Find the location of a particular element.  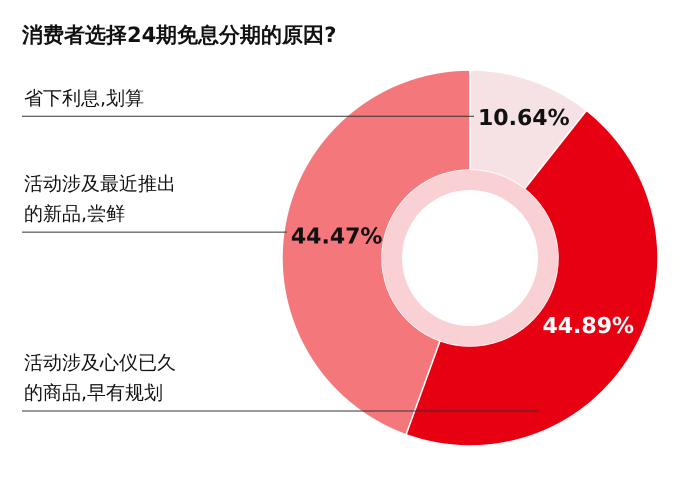

data-label: 10.64% is located at coordinates (524, 118).